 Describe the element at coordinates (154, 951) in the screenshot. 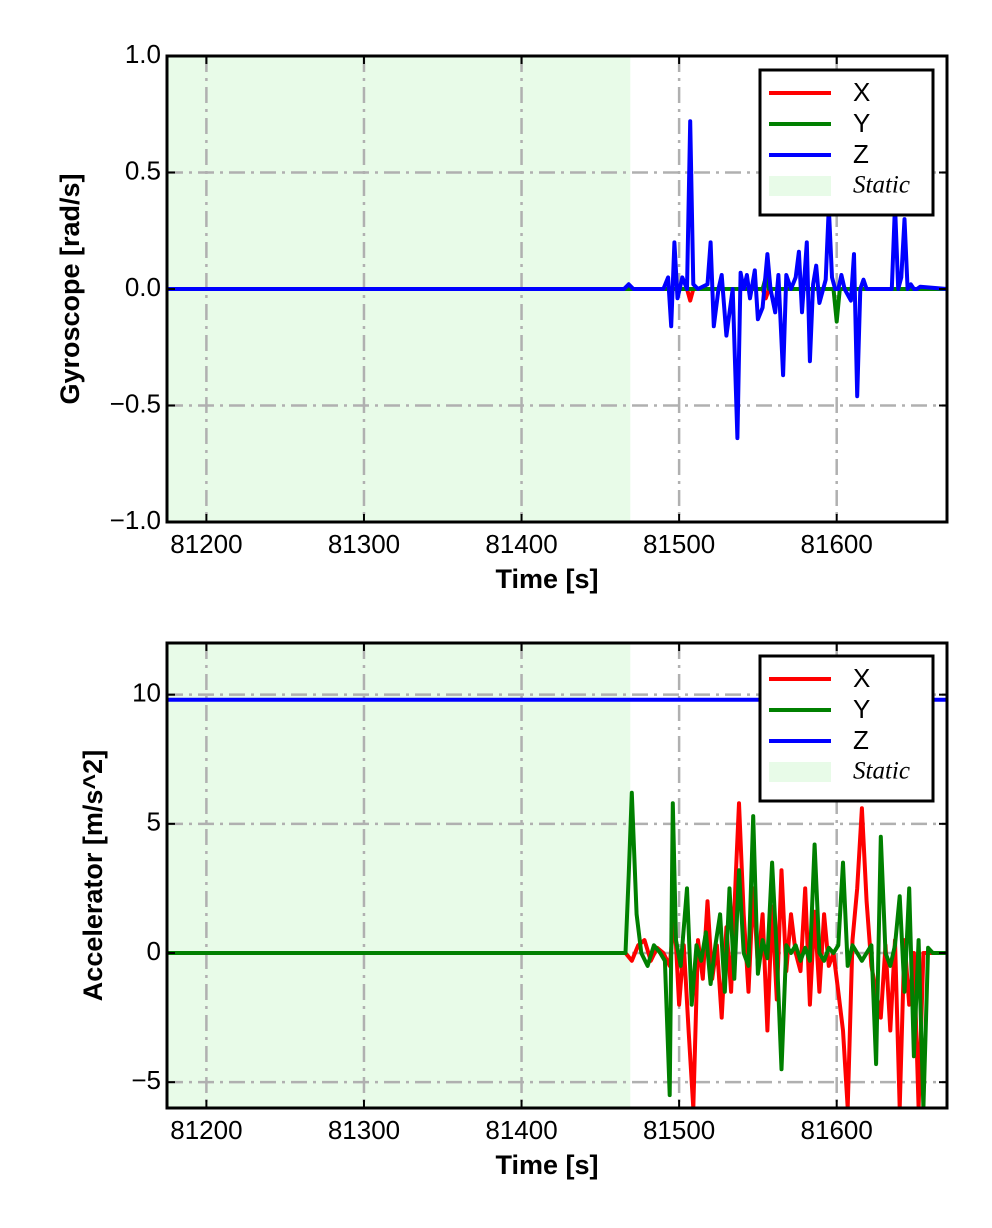

I see `y-tick-label: 0` at that location.